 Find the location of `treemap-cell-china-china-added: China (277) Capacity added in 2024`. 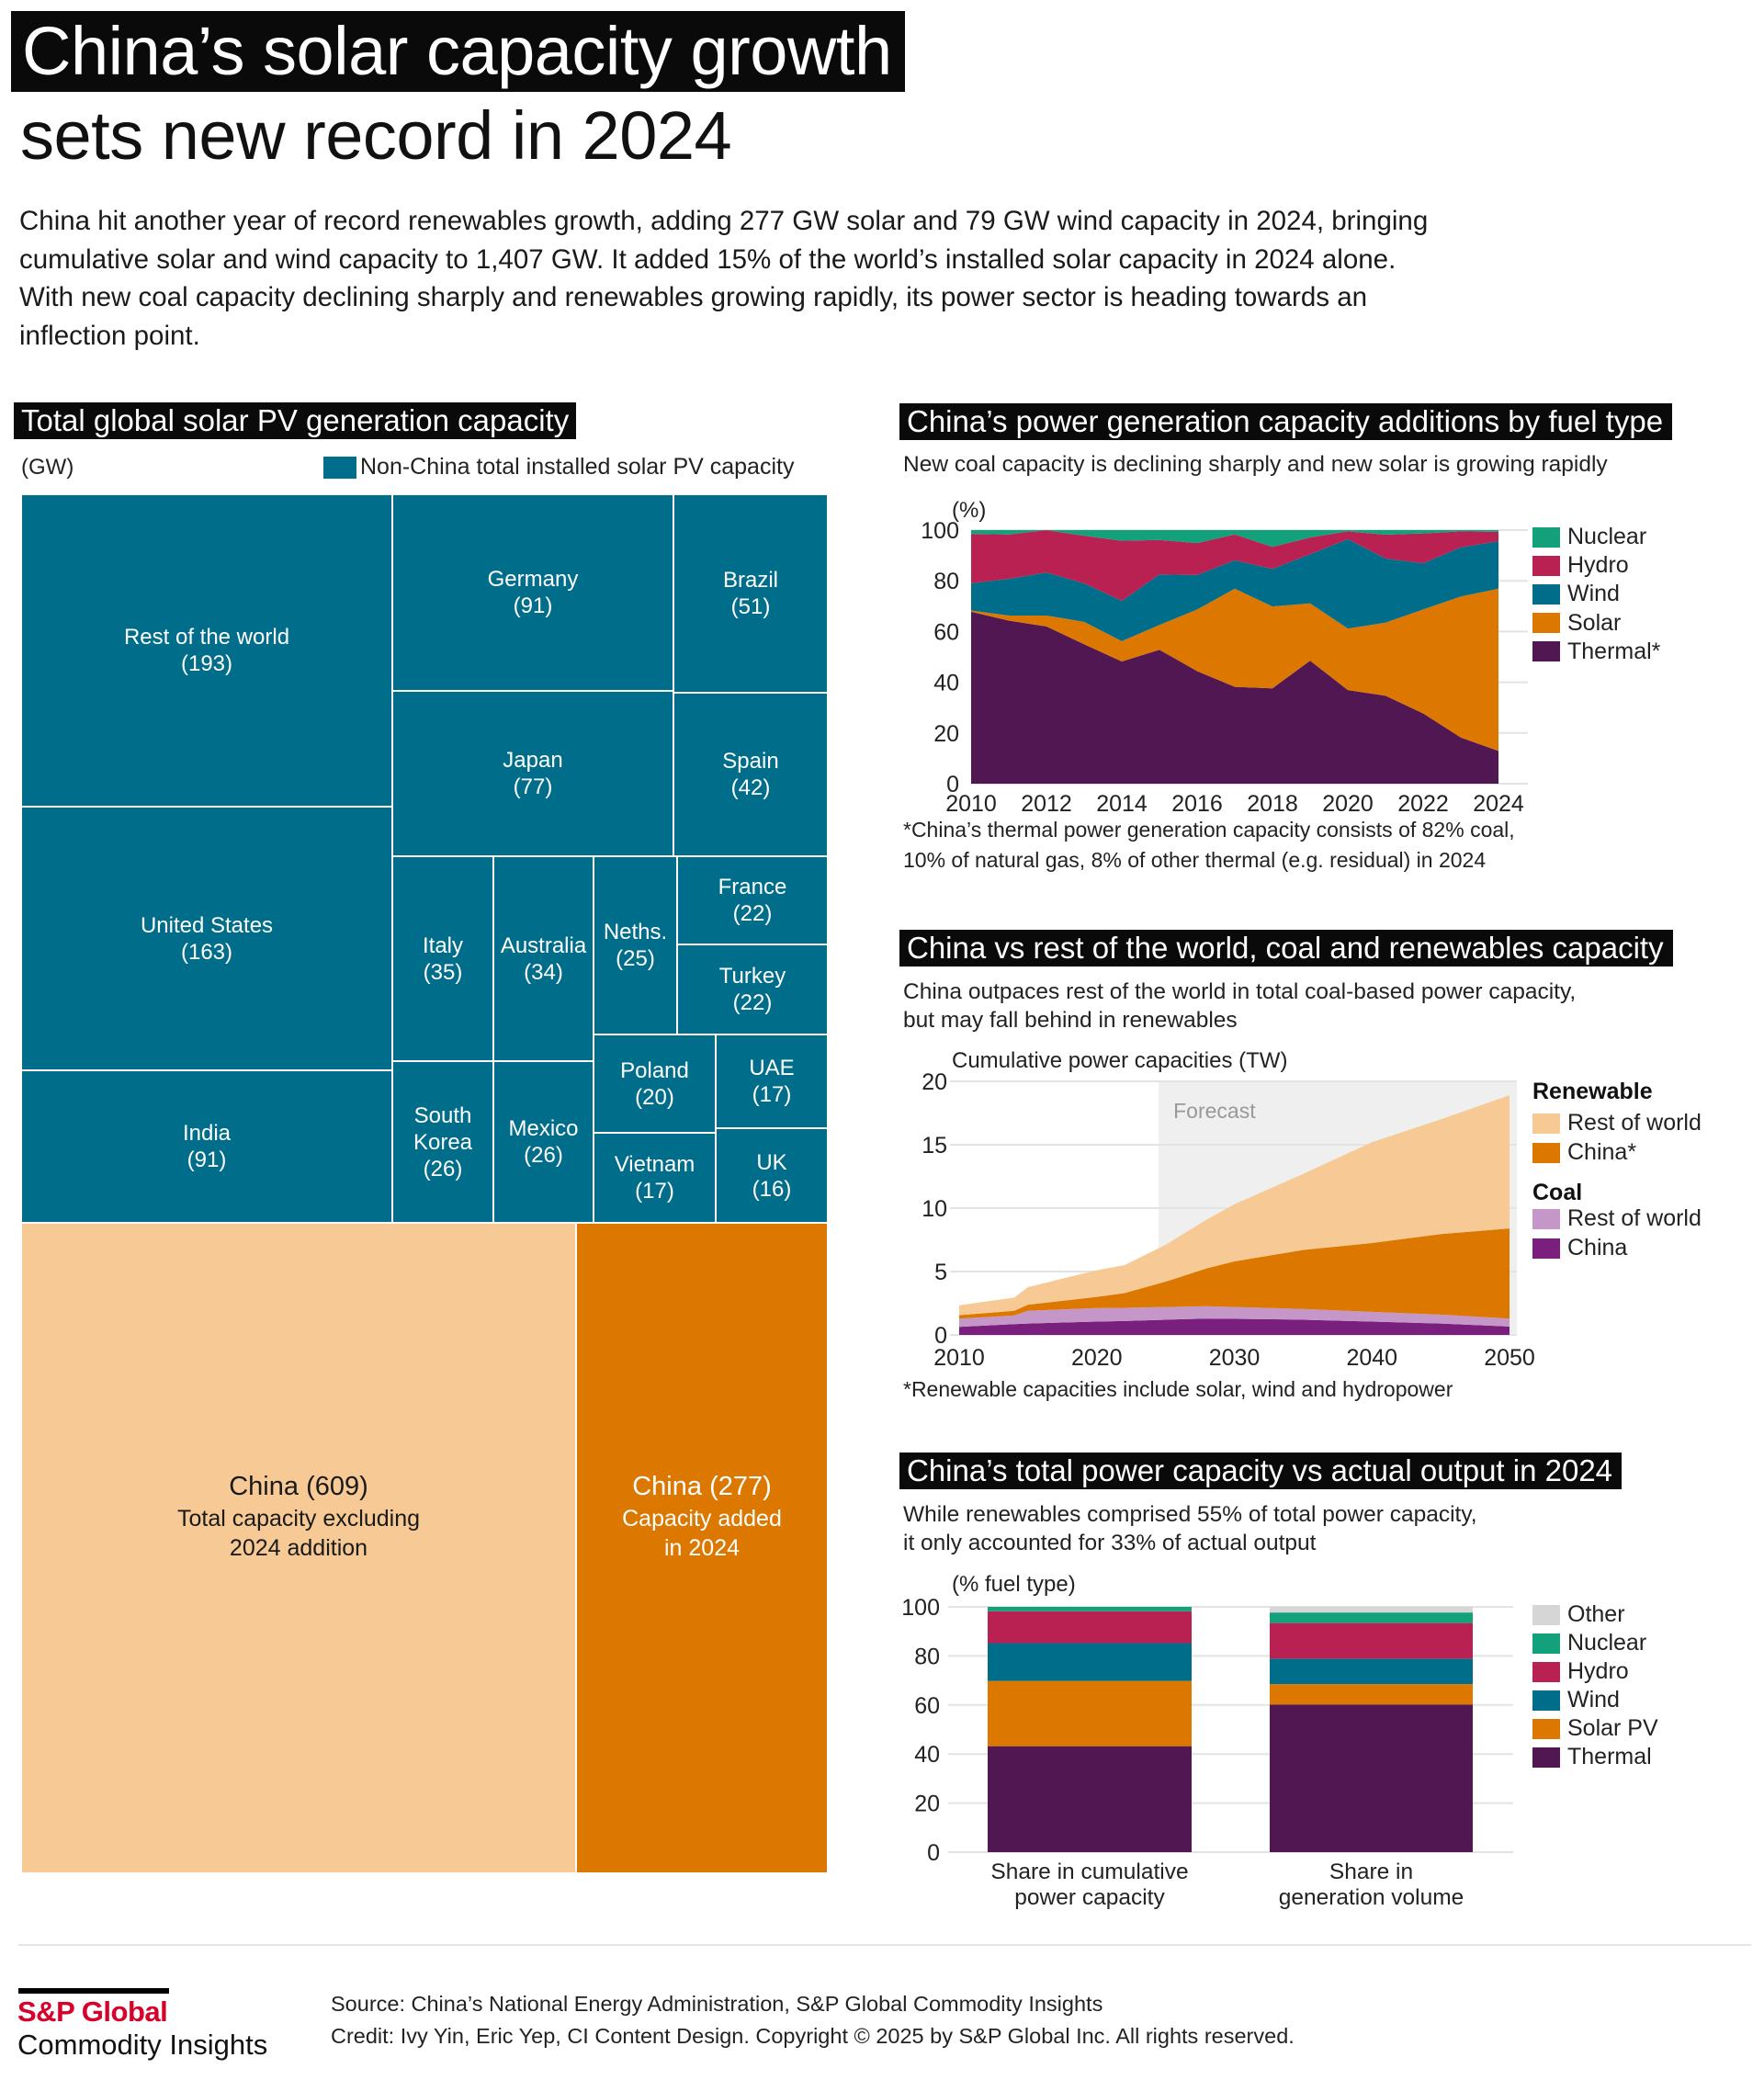

treemap-cell-china-china-added: China (277) Capacity added in 2024 is located at coordinates (702, 1548).